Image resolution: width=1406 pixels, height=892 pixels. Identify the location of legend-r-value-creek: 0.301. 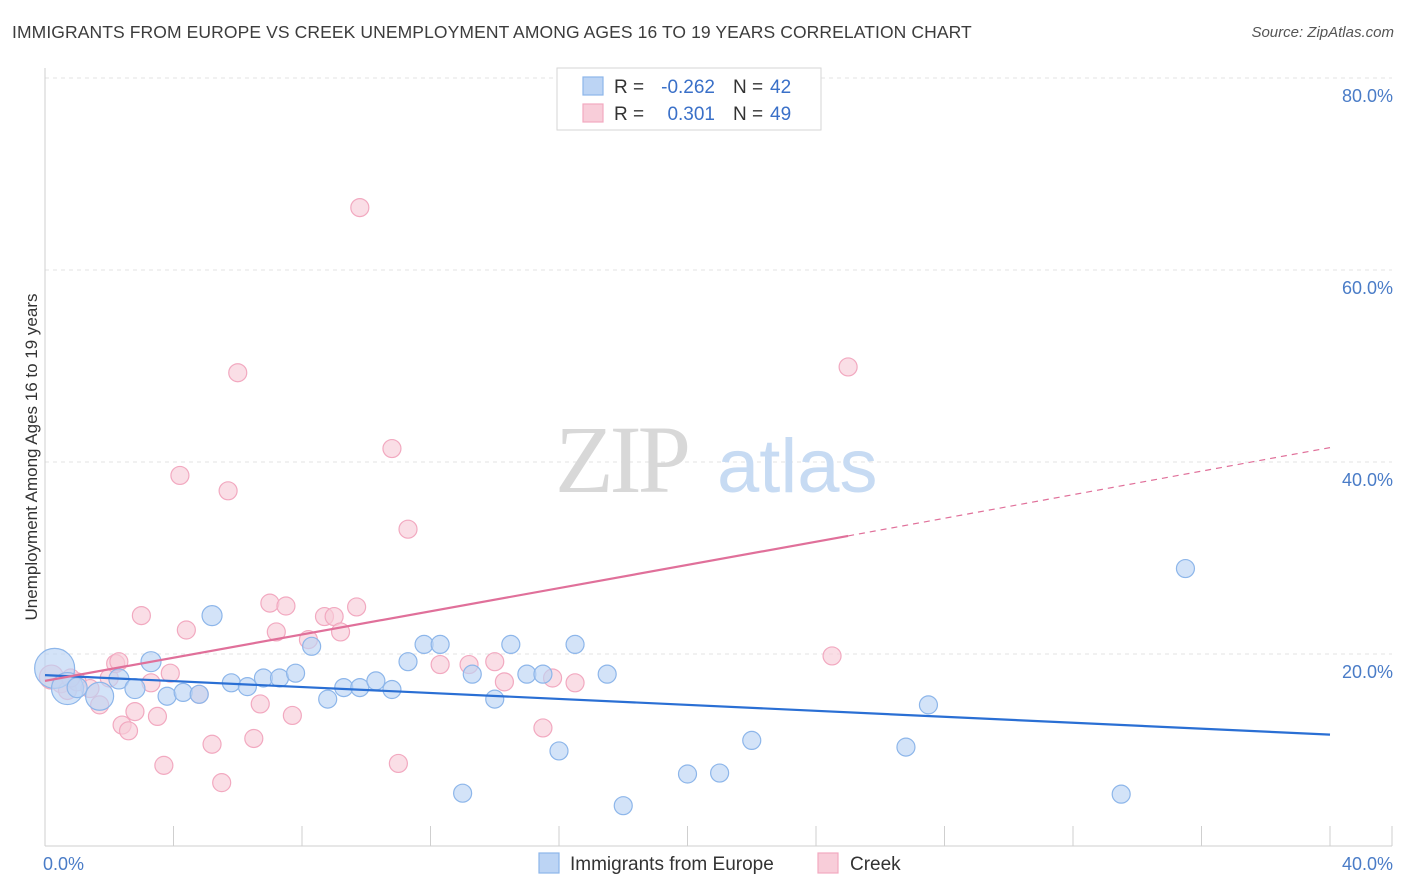
(691, 114).